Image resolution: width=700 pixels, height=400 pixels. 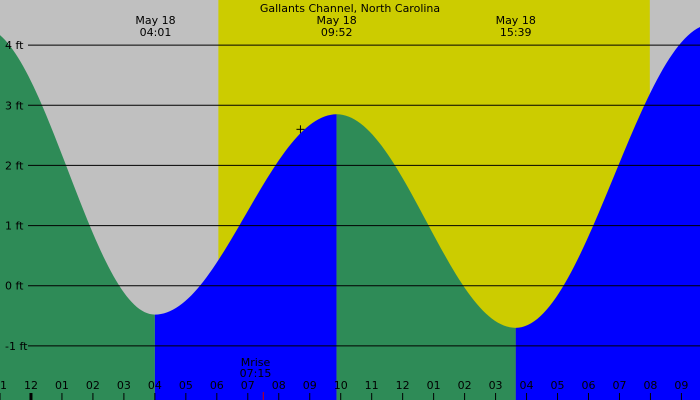 I want to click on event-time-label: 04:01, so click(x=156, y=32).